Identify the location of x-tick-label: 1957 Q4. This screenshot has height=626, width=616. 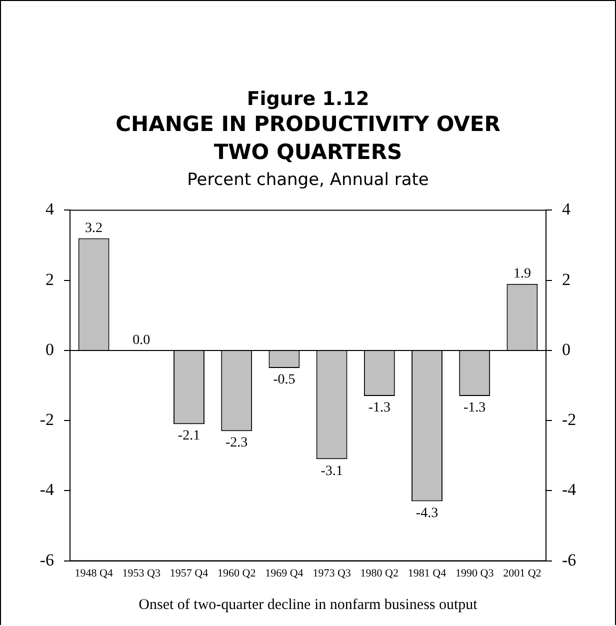
(189, 573).